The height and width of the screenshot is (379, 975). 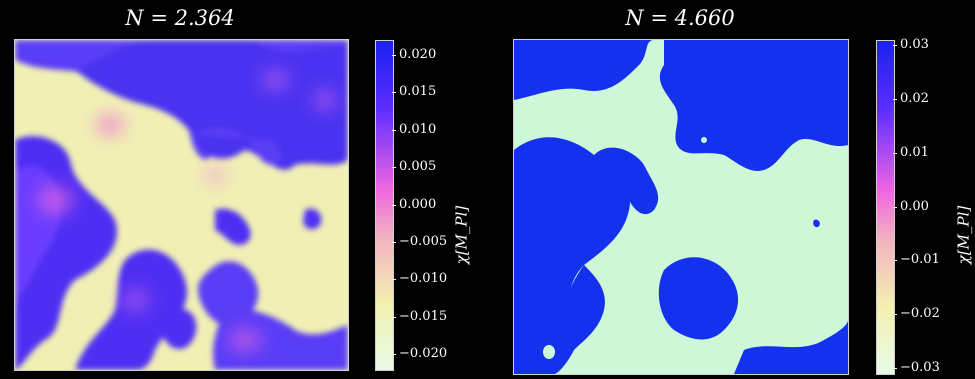 What do you see at coordinates (423, 316) in the screenshot?
I see `panel-1-colorbar-tick-label: −0.015` at bounding box center [423, 316].